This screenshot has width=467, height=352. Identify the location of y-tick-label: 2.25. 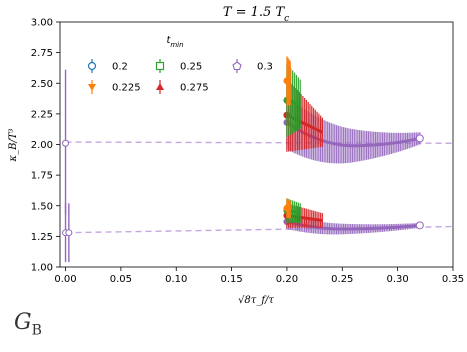
(42, 114).